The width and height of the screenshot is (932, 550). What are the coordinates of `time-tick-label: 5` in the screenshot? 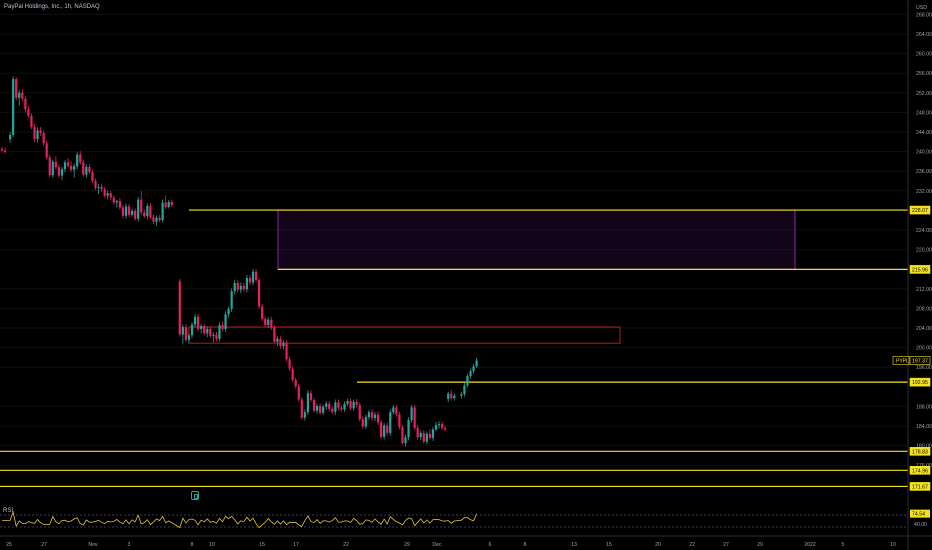 It's located at (843, 545).